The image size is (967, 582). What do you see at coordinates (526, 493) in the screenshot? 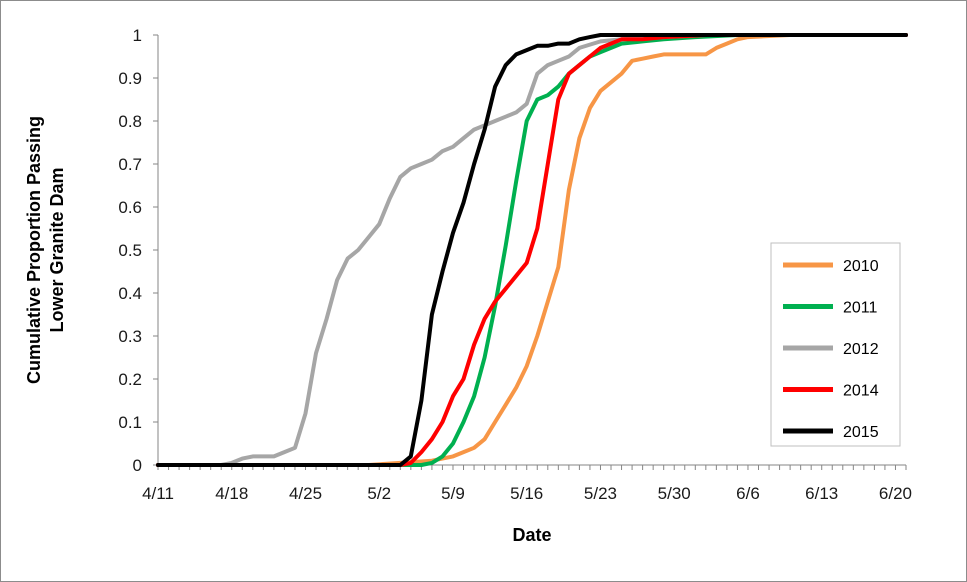
I see `x-tick-label: 5/16` at bounding box center [526, 493].